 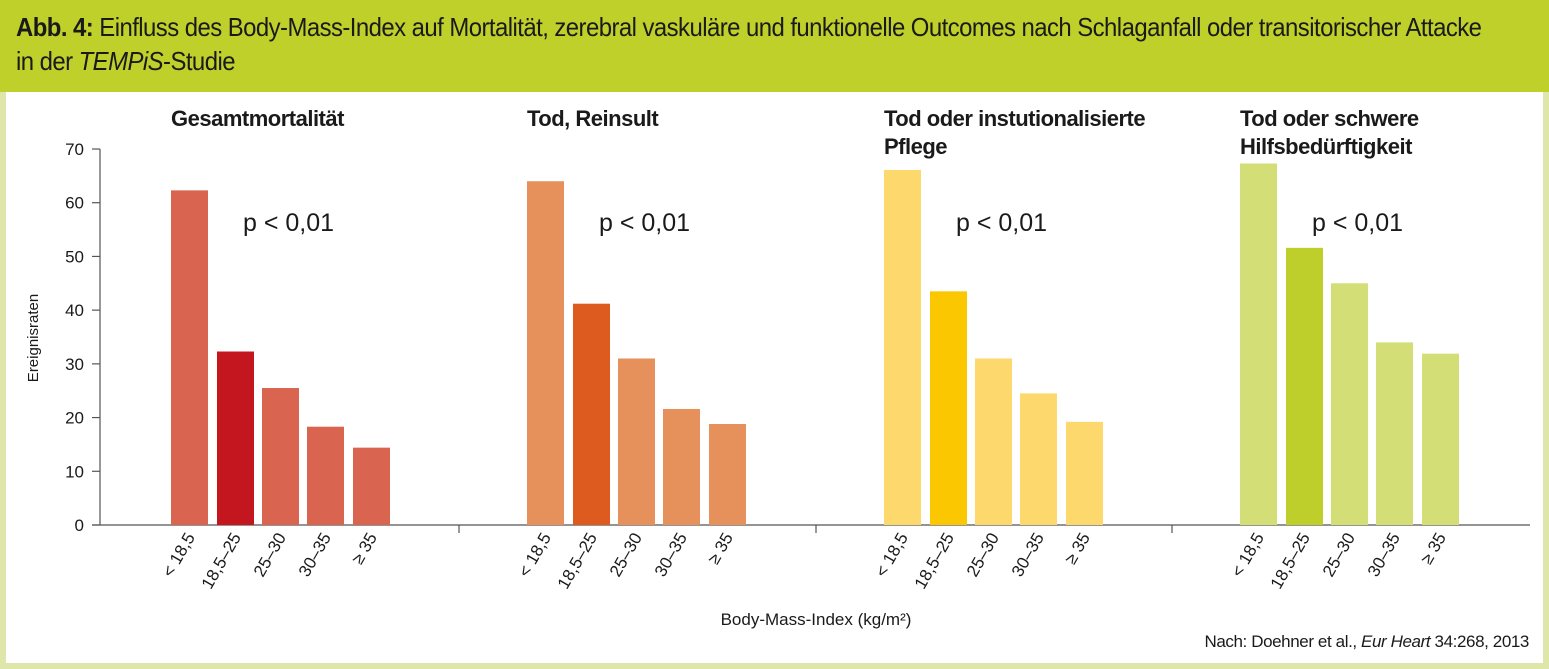 I want to click on panel-title: Tod, Reinsult, so click(x=593, y=118).